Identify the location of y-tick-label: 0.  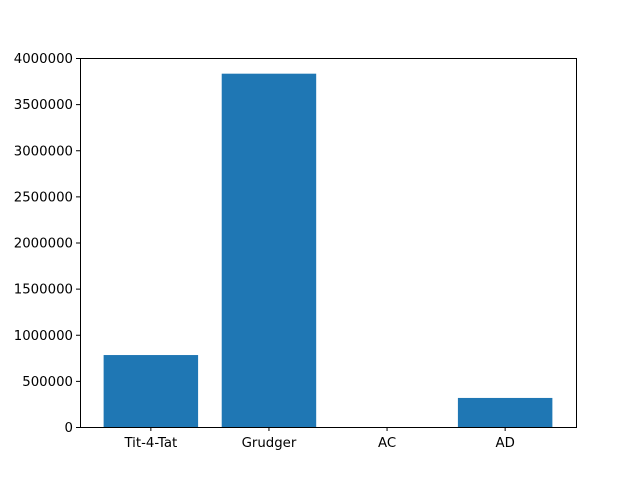
(69, 428).